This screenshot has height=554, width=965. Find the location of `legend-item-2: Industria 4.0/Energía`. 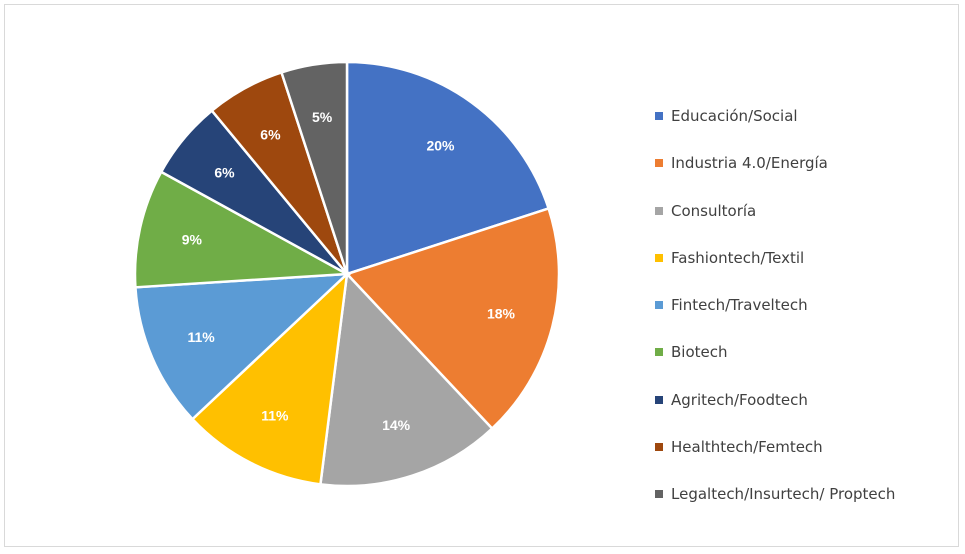

legend-item-2: Industria 4.0/Energía is located at coordinates (775, 177).